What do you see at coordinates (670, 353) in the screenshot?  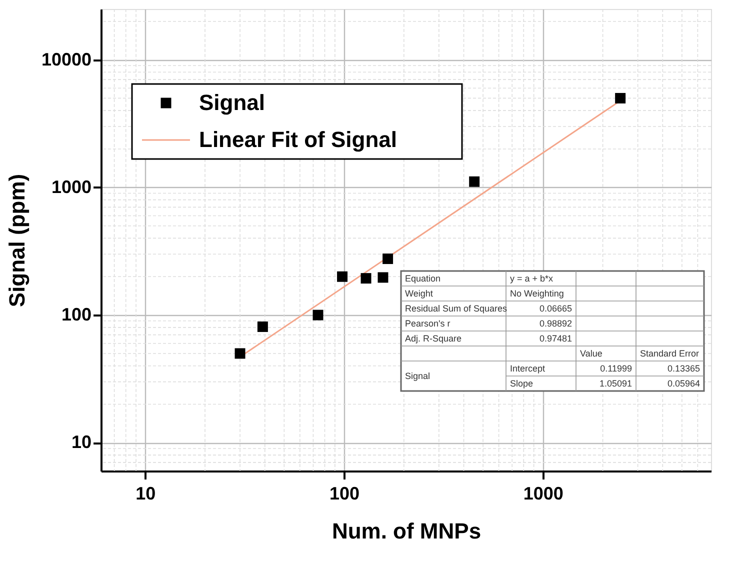 I see `annotation: Standard Error` at bounding box center [670, 353].